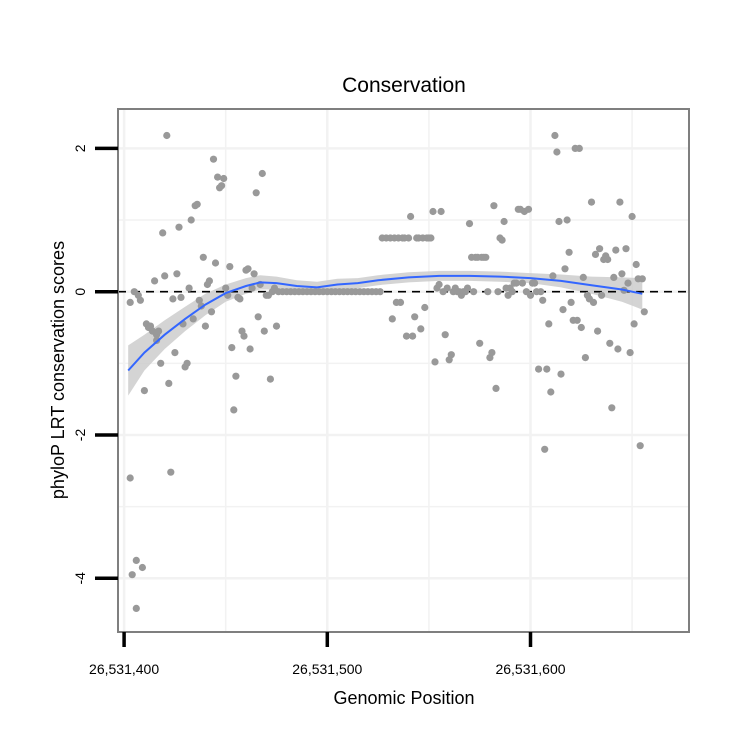  What do you see at coordinates (58, 370) in the screenshot?
I see `y-axis-title: phyloP LRT conservation scores` at bounding box center [58, 370].